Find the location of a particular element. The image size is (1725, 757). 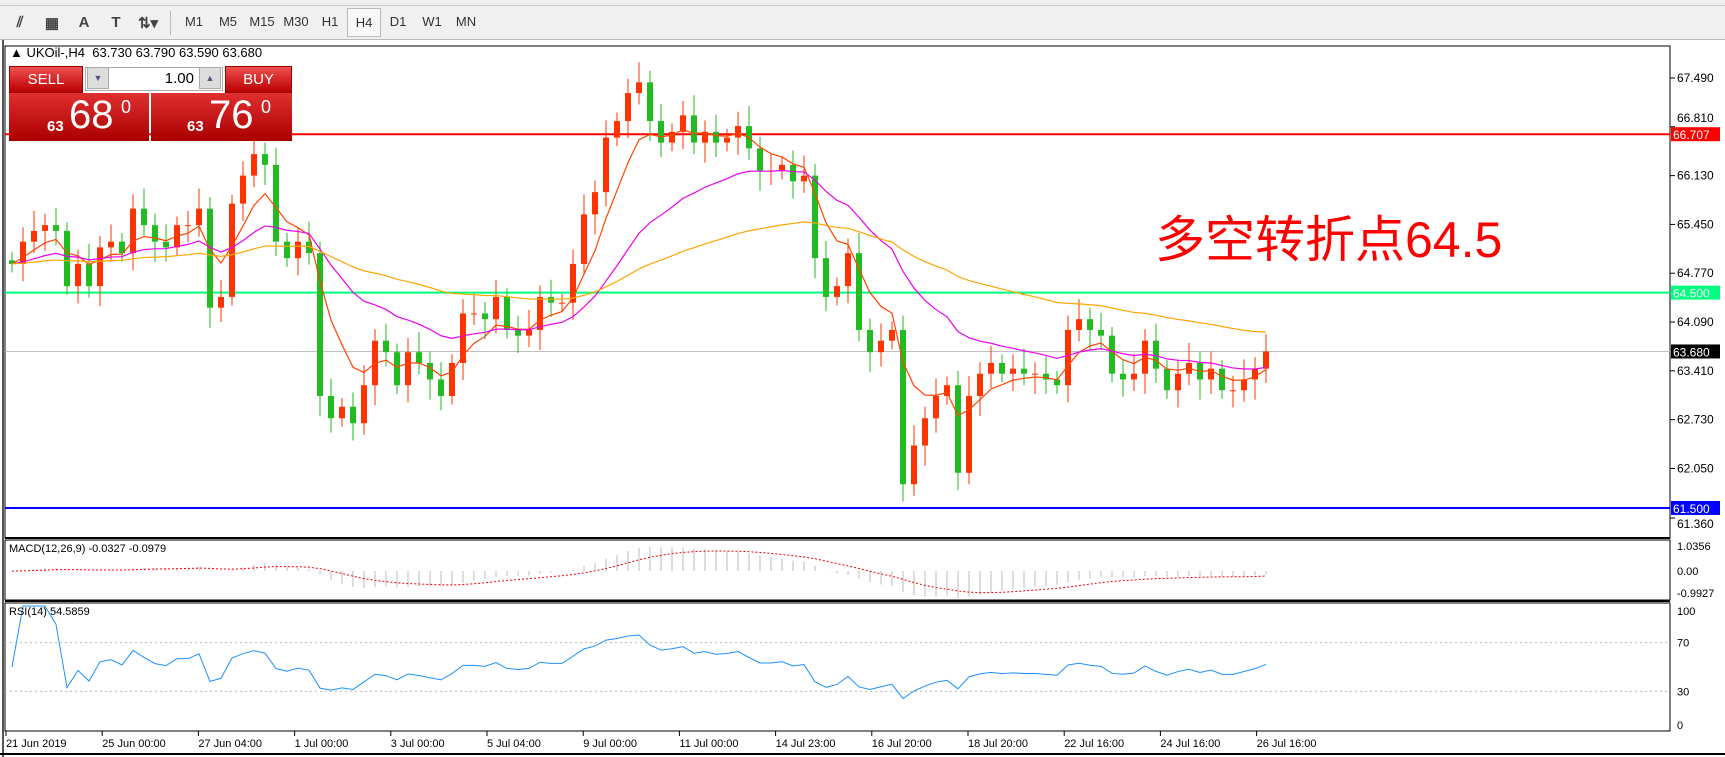

current-price-badge is located at coordinates (1695, 351).